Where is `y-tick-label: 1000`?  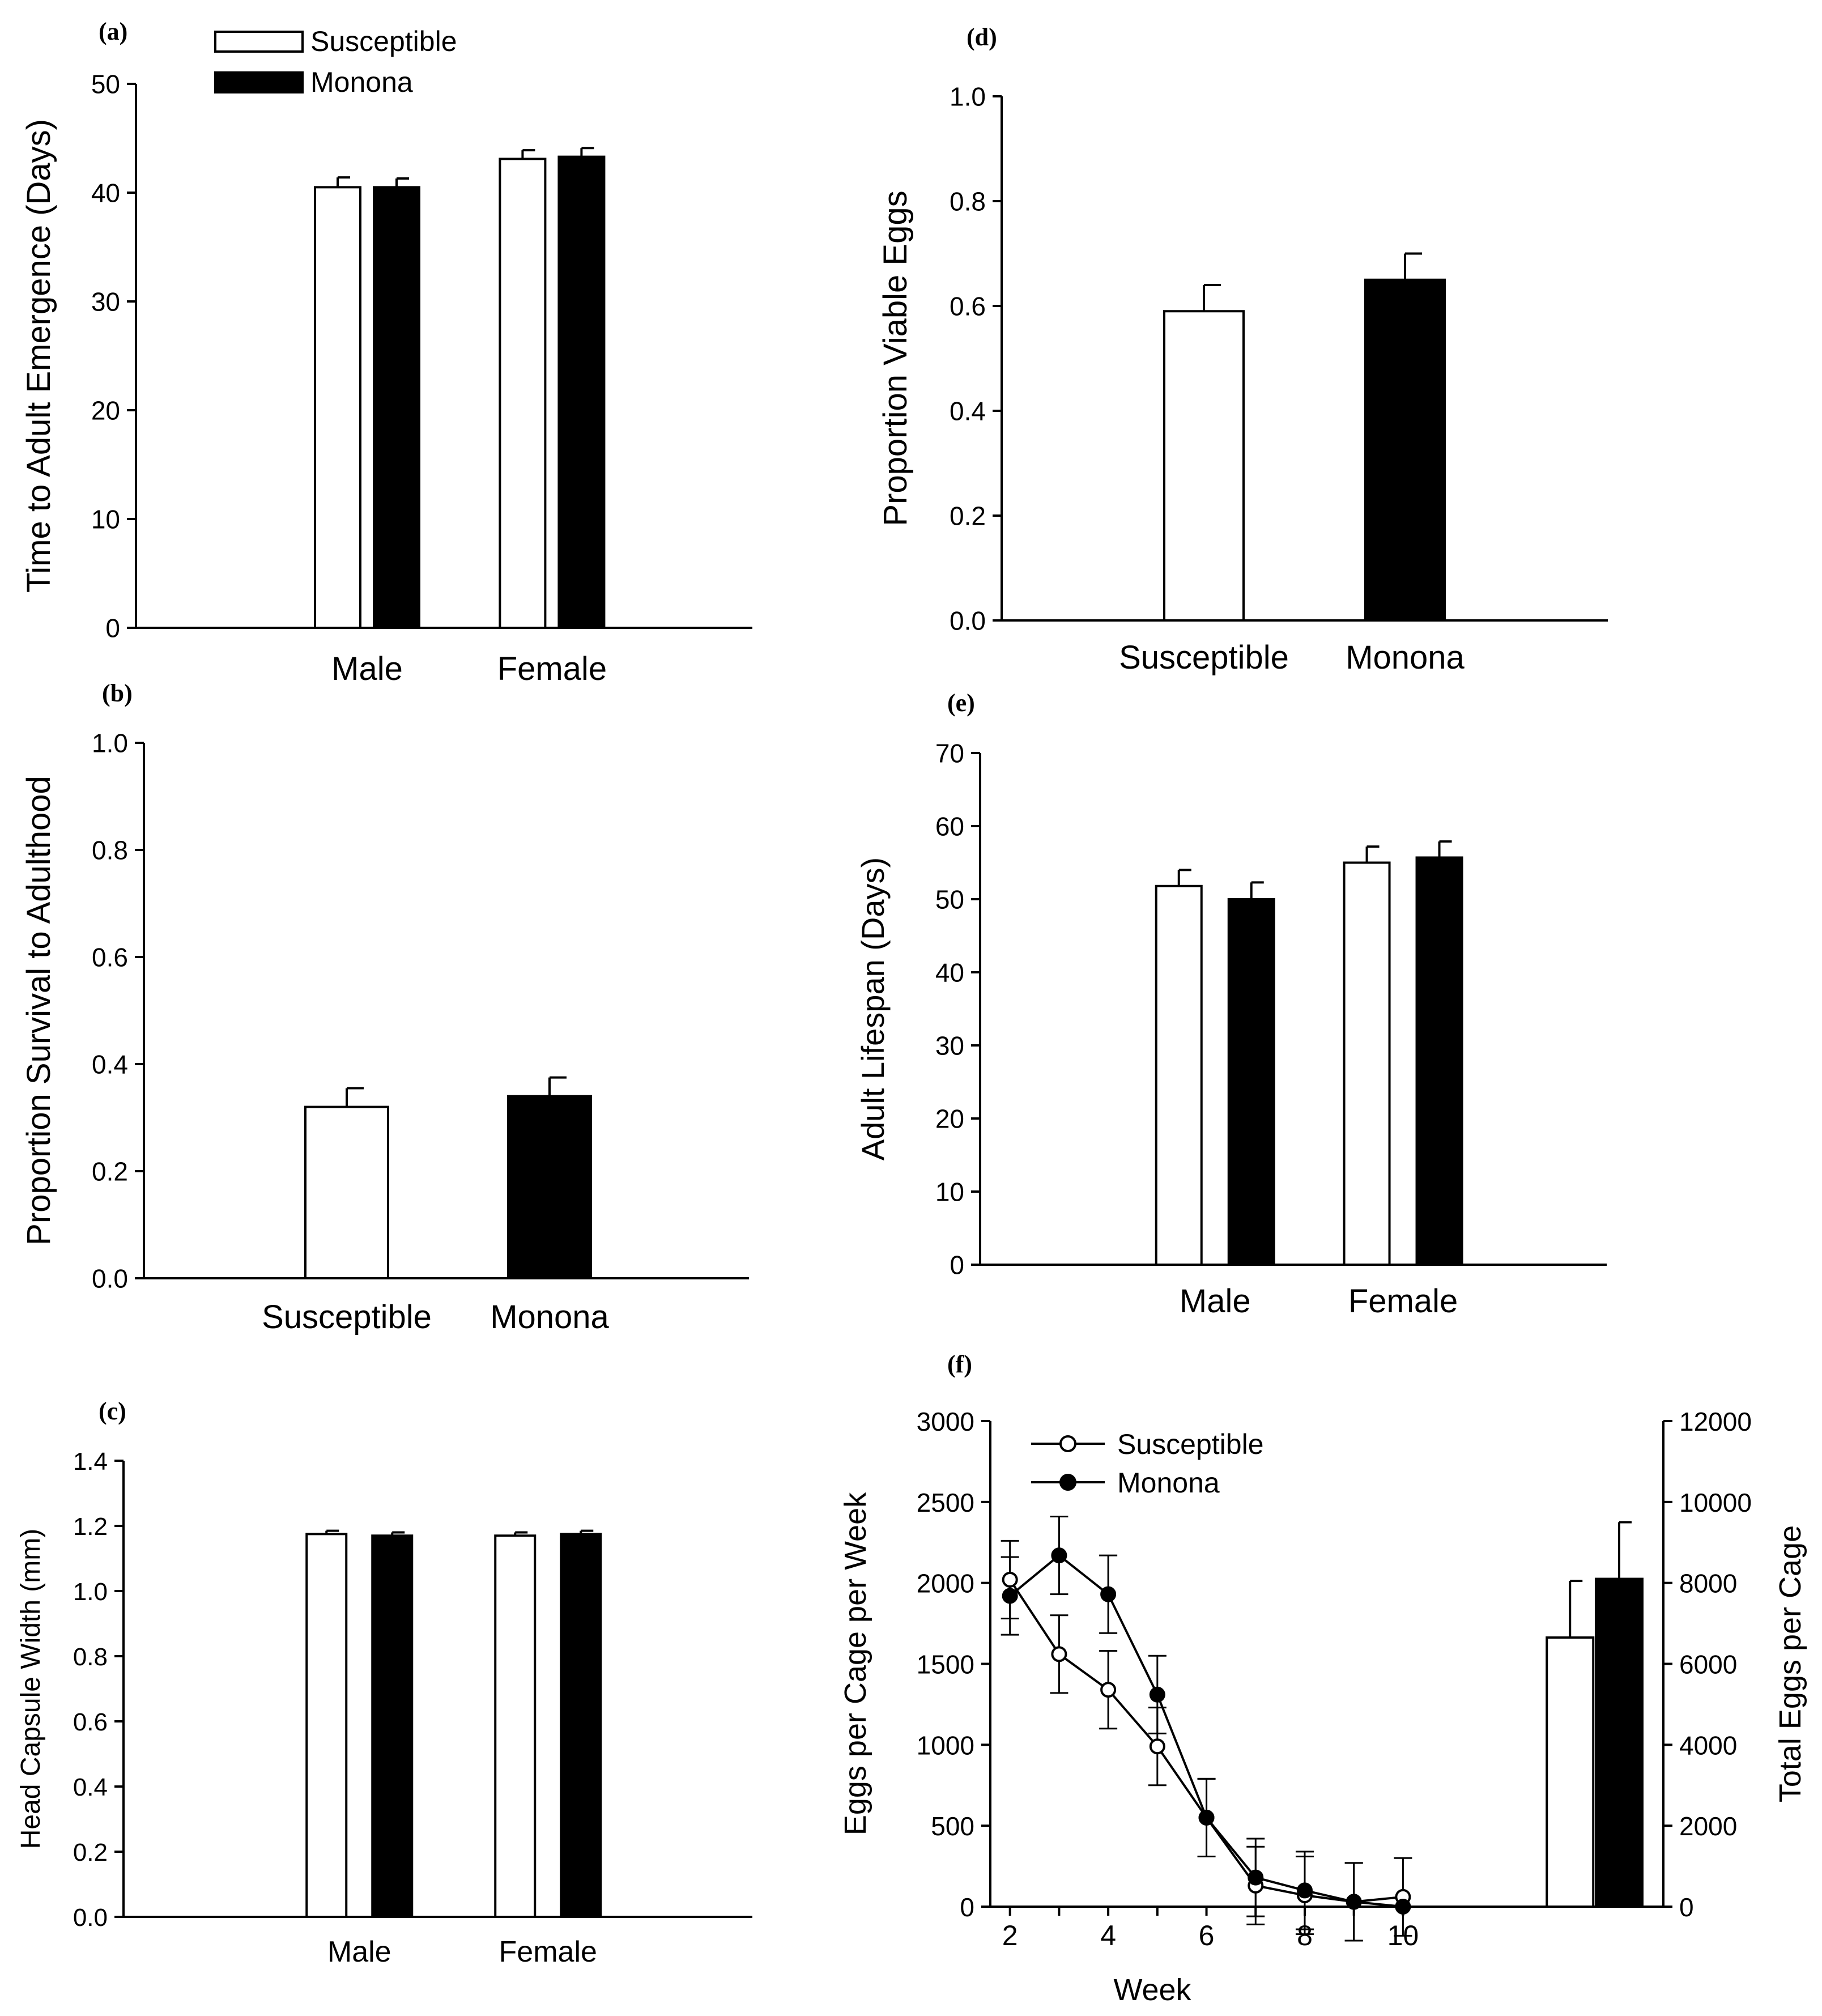
y-tick-label: 1000 is located at coordinates (945, 1745).